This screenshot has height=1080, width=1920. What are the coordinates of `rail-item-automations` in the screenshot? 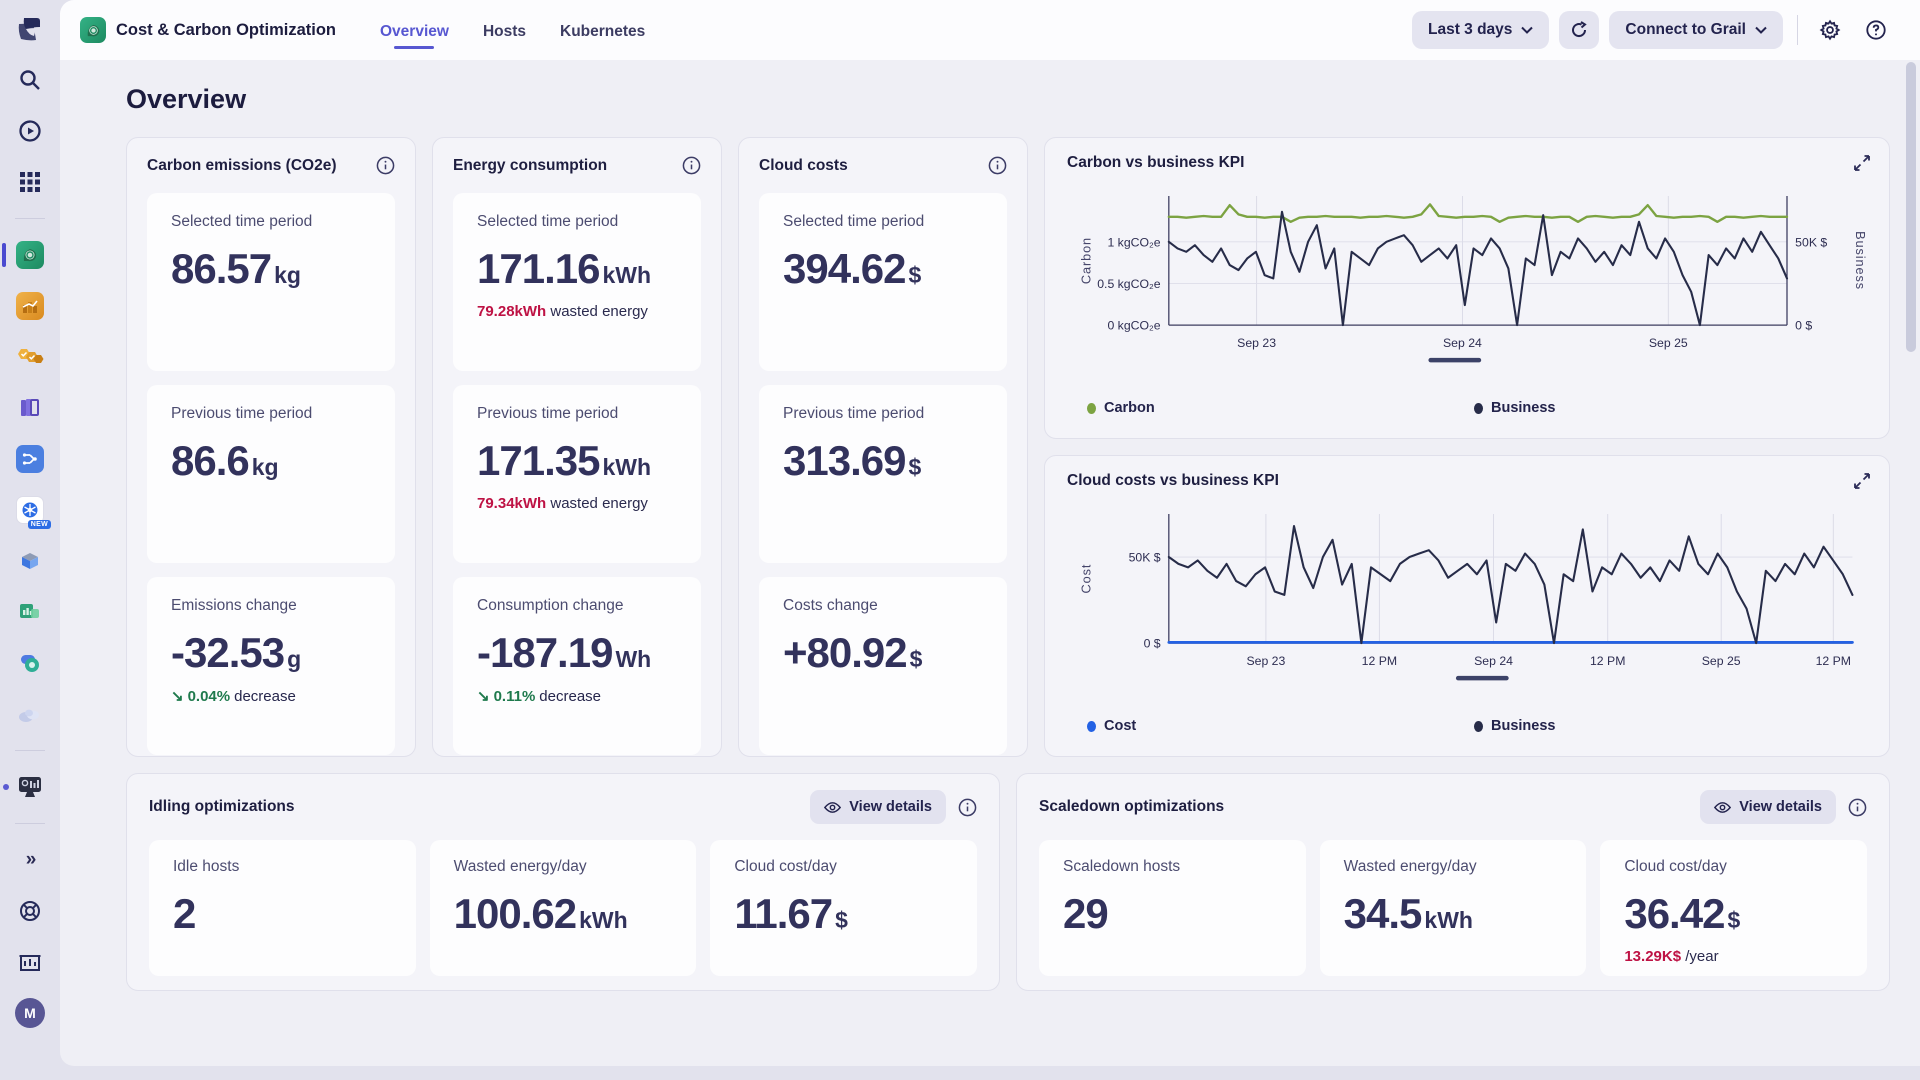 It's located at (30, 357).